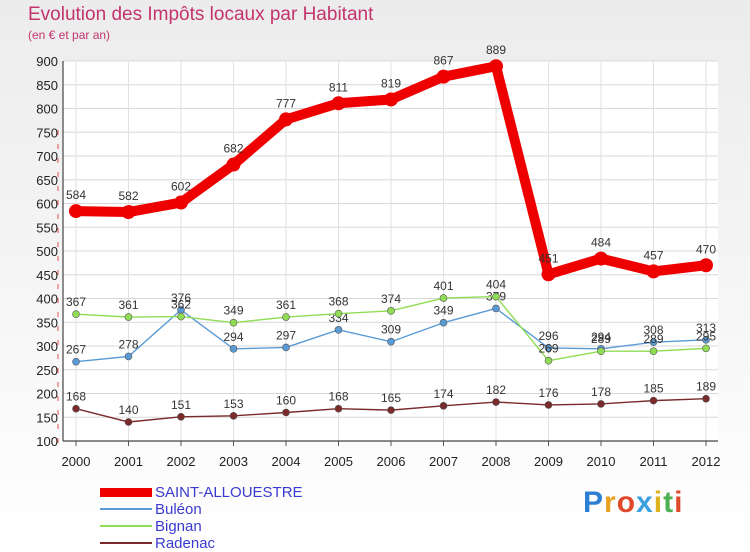 The width and height of the screenshot is (750, 552). What do you see at coordinates (286, 103) in the screenshot?
I see `data-label: 777` at bounding box center [286, 103].